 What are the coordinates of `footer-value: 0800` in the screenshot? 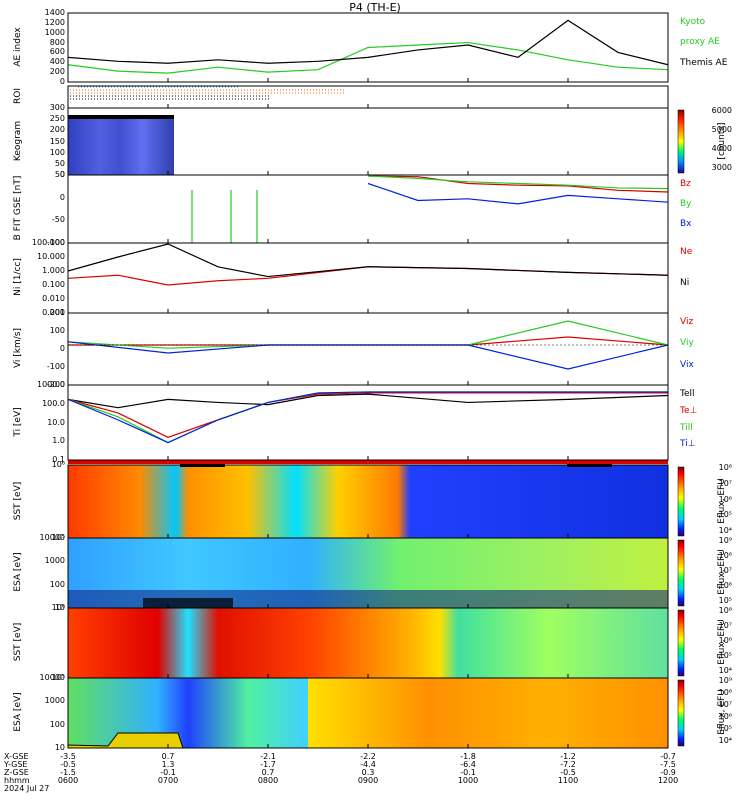 It's located at (268, 780).